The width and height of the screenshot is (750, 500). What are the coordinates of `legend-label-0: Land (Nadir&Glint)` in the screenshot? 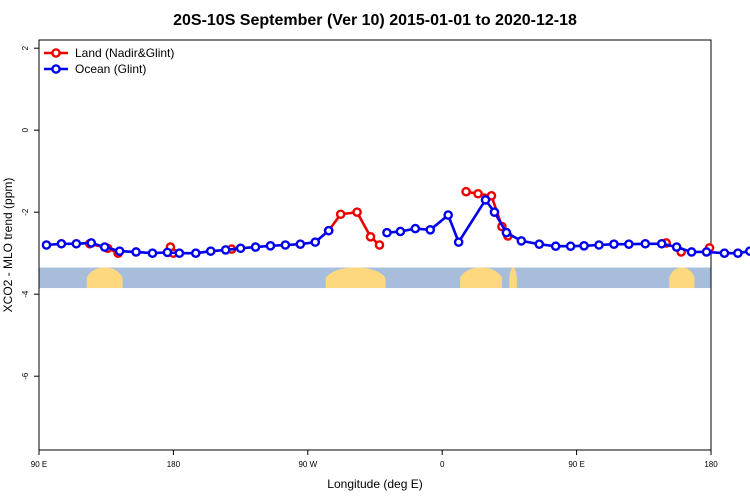 It's located at (124, 53).